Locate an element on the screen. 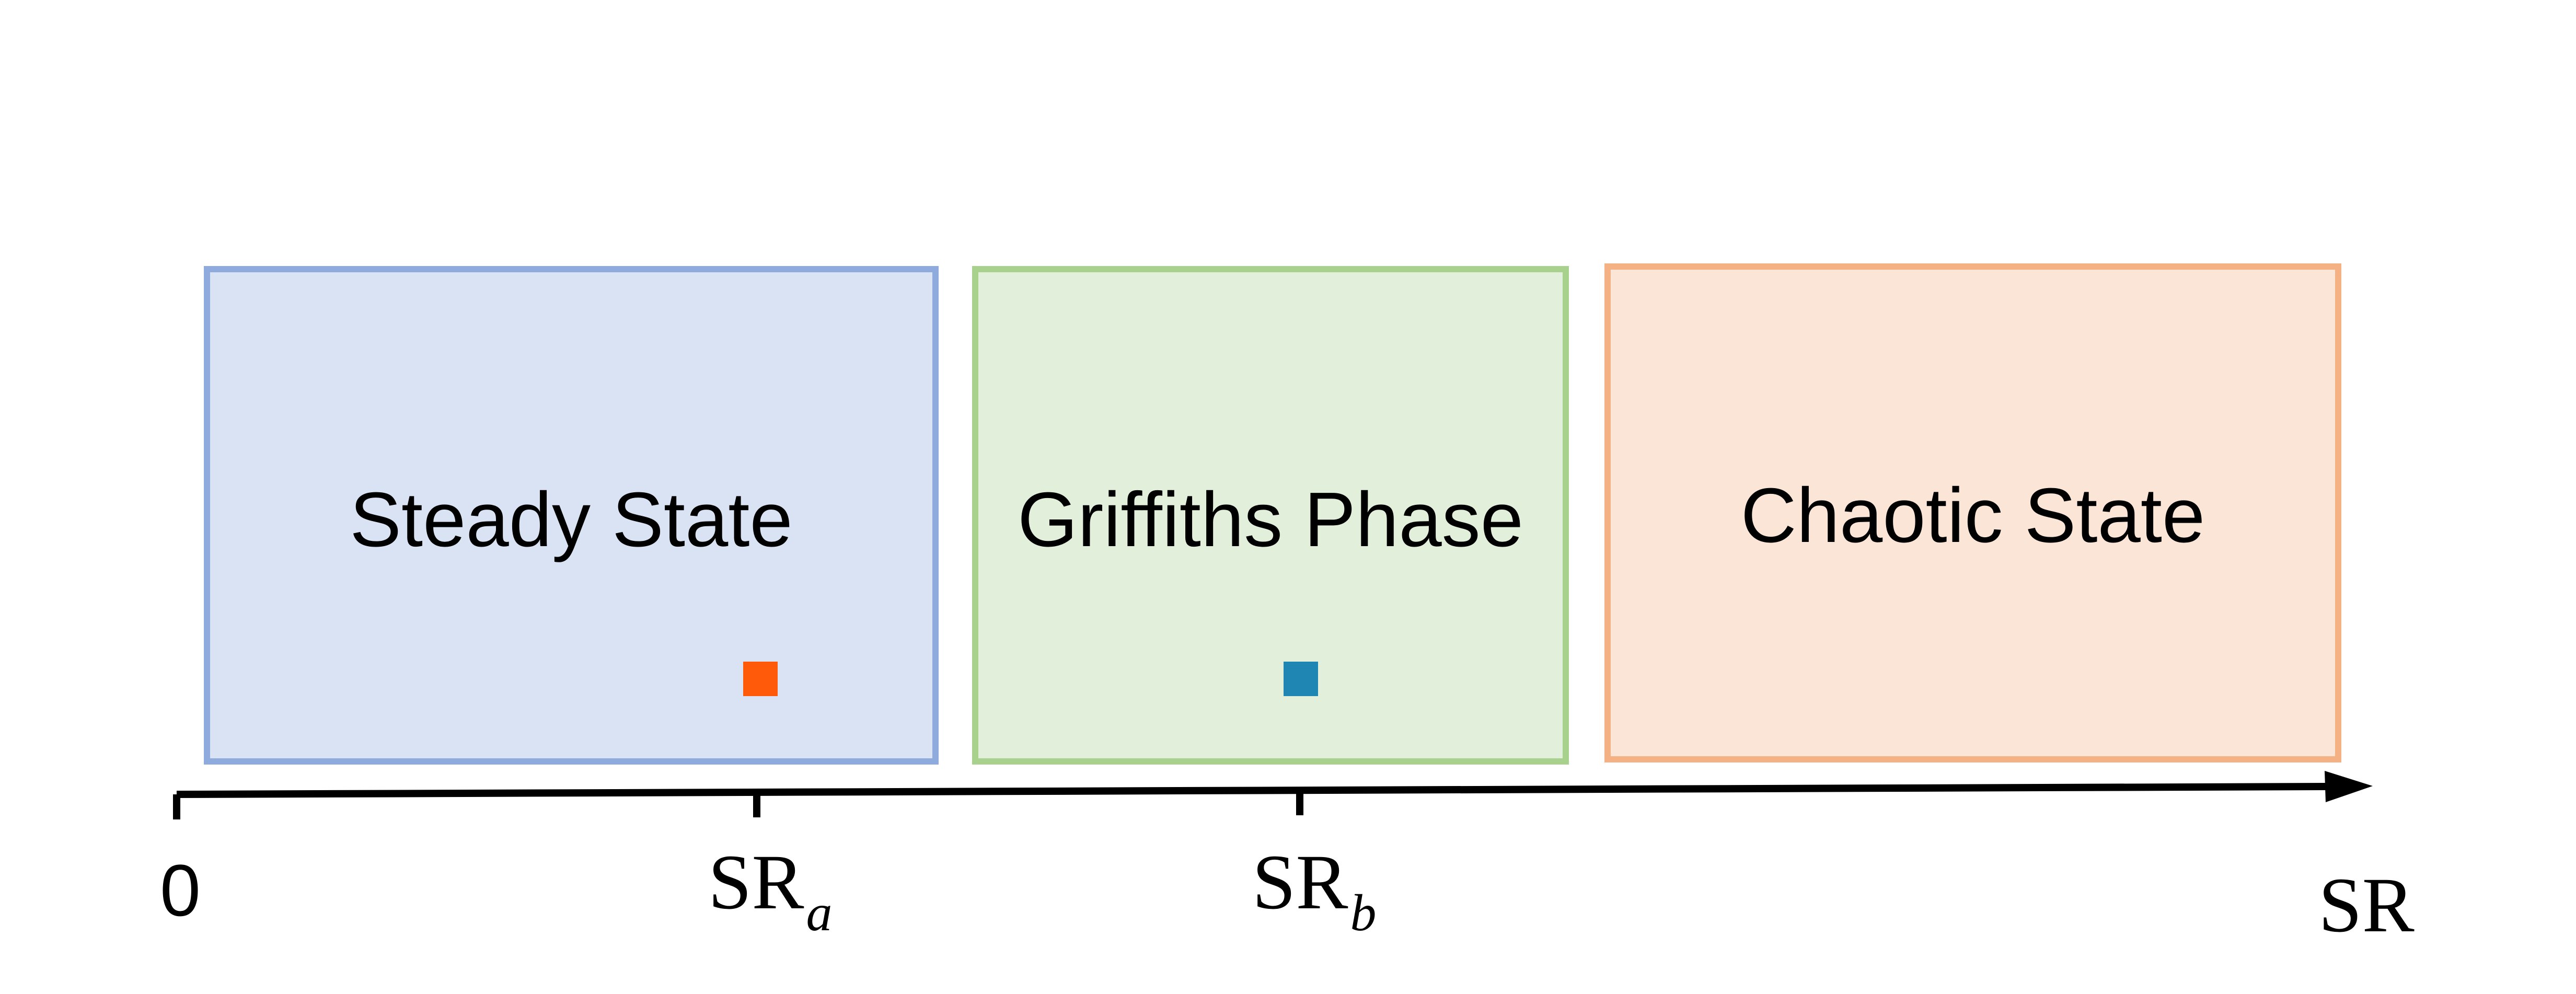 This screenshot has height=994, width=2576. sr-axis is located at coordinates (1273, 795).